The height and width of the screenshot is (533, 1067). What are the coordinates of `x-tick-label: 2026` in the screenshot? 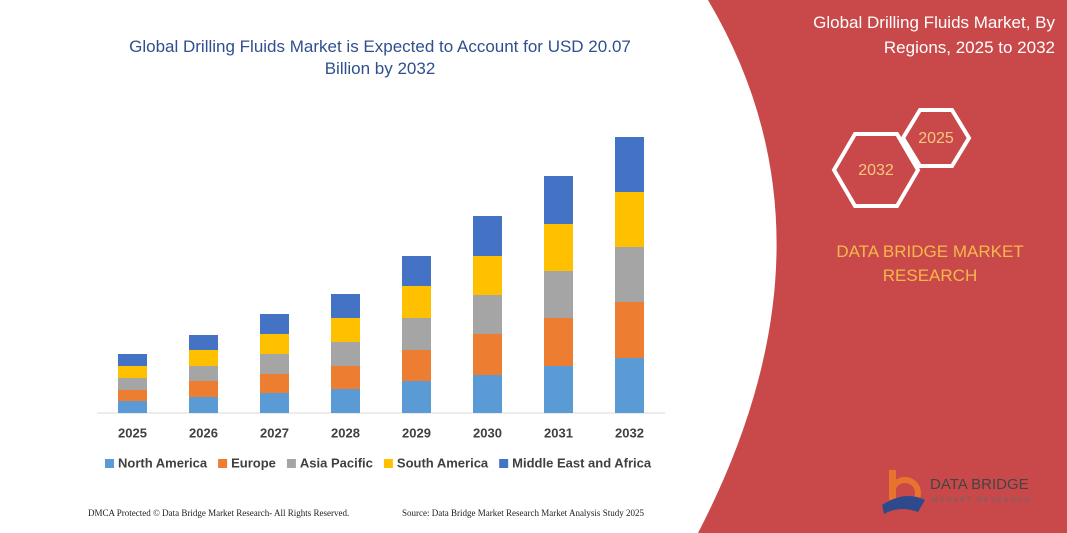 It's located at (203, 432).